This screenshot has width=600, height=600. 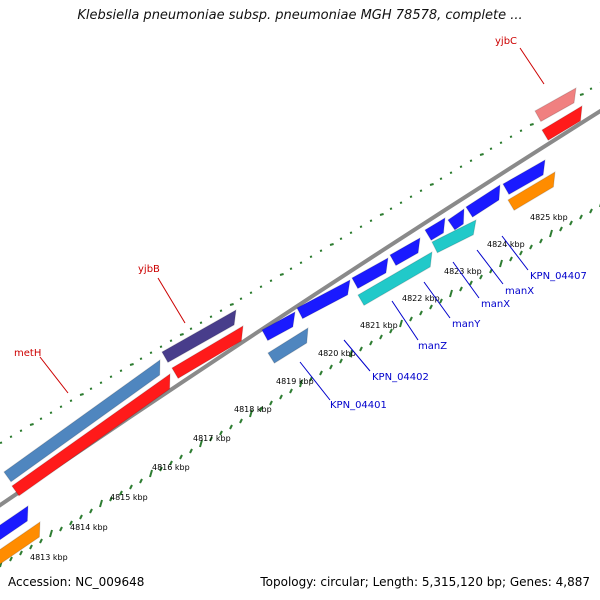 I want to click on gene-label: manZ, so click(x=432, y=346).